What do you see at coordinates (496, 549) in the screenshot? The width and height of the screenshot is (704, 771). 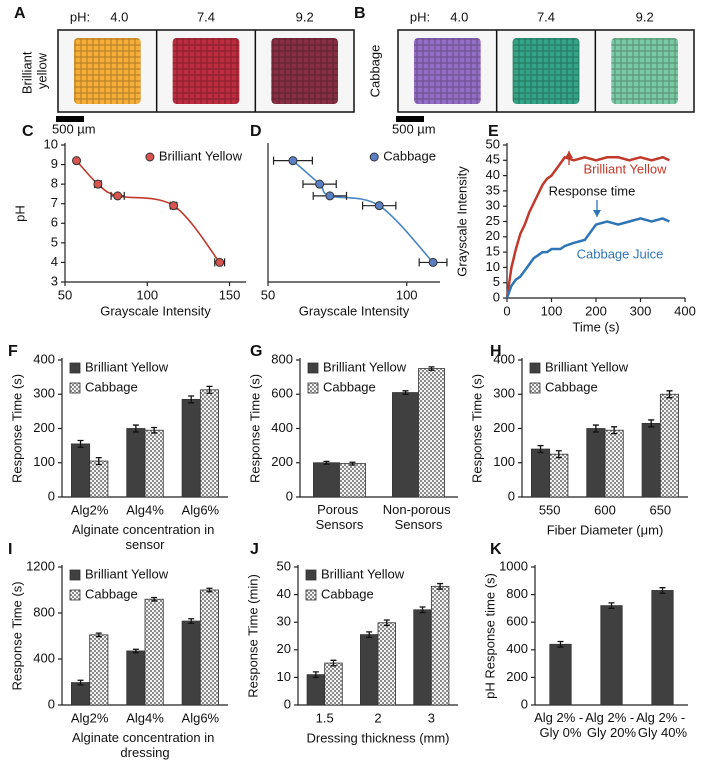 I see `panel-letter: K` at bounding box center [496, 549].